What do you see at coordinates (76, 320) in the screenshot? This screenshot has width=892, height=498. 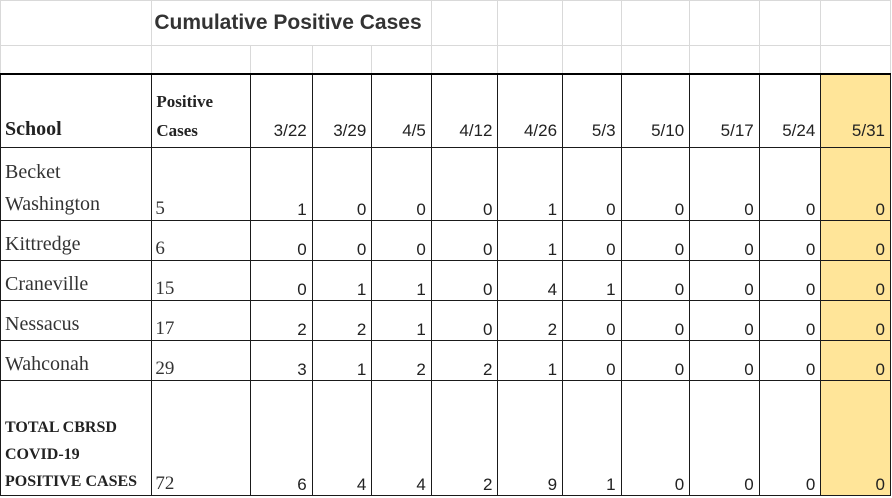 I see `school-name-cell: Nessacus` at bounding box center [76, 320].